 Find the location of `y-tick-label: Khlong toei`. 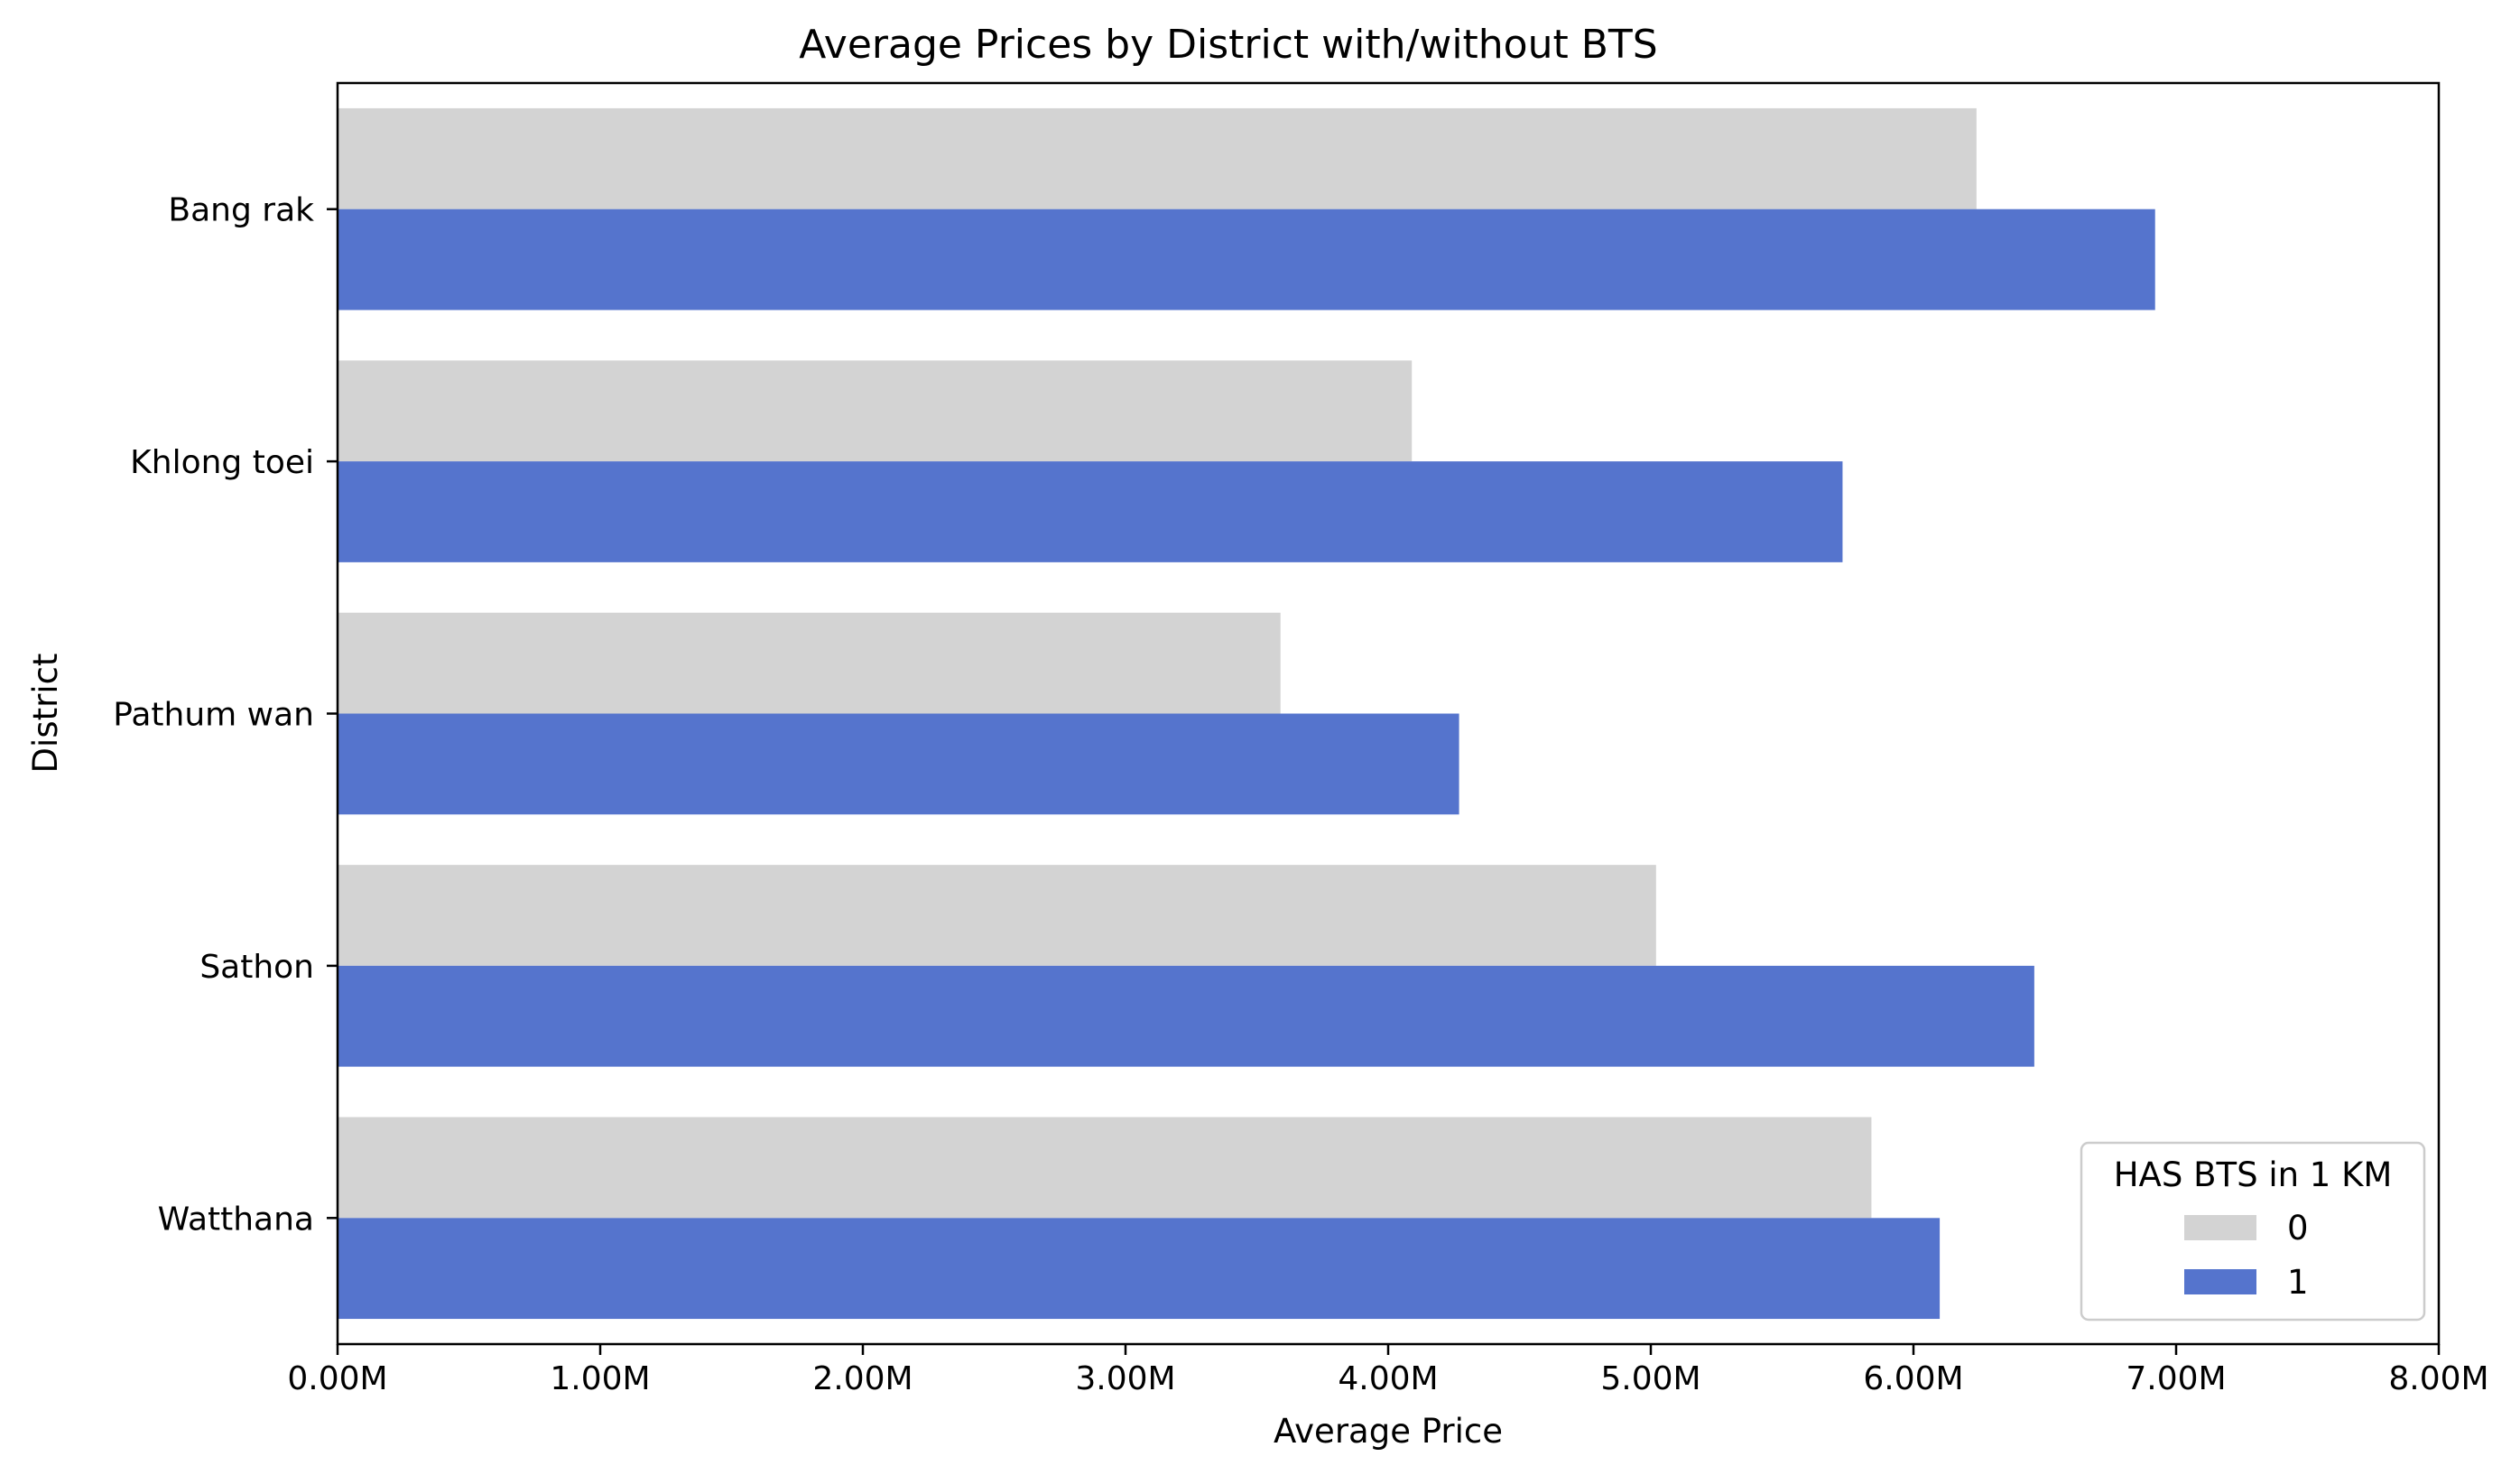

y-tick-label: Khlong toei is located at coordinates (222, 463).